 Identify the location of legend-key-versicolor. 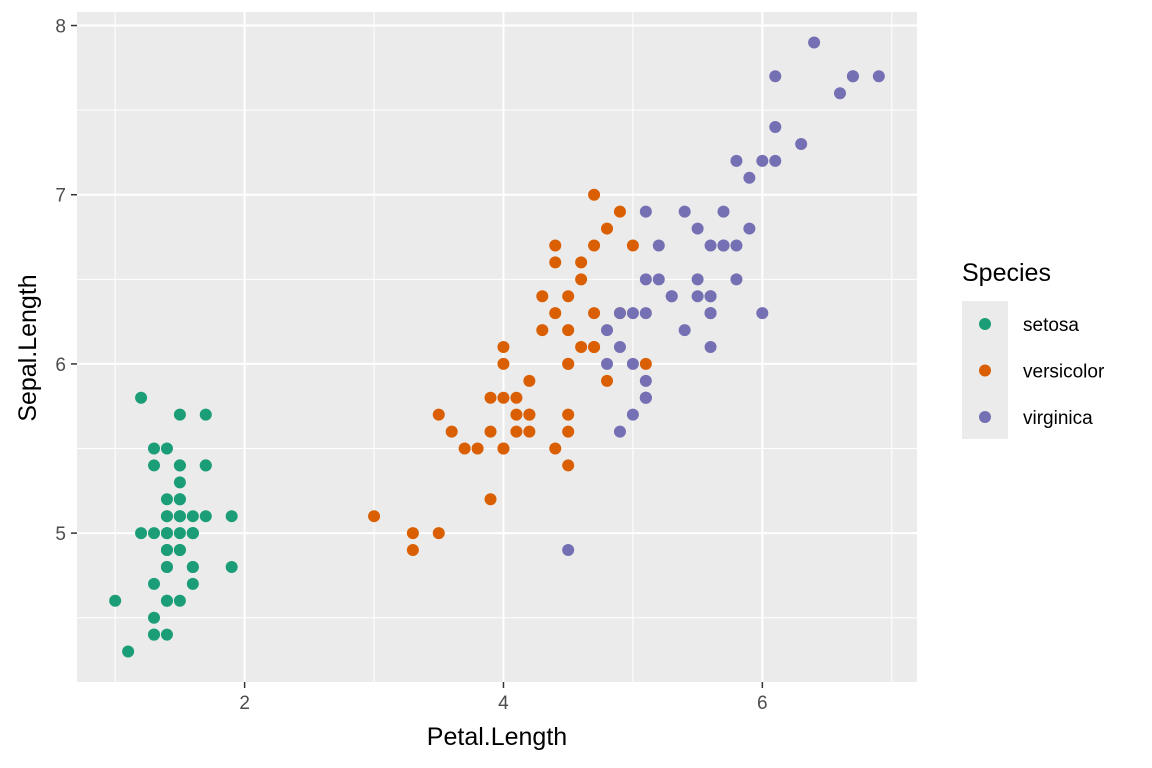
(985, 370).